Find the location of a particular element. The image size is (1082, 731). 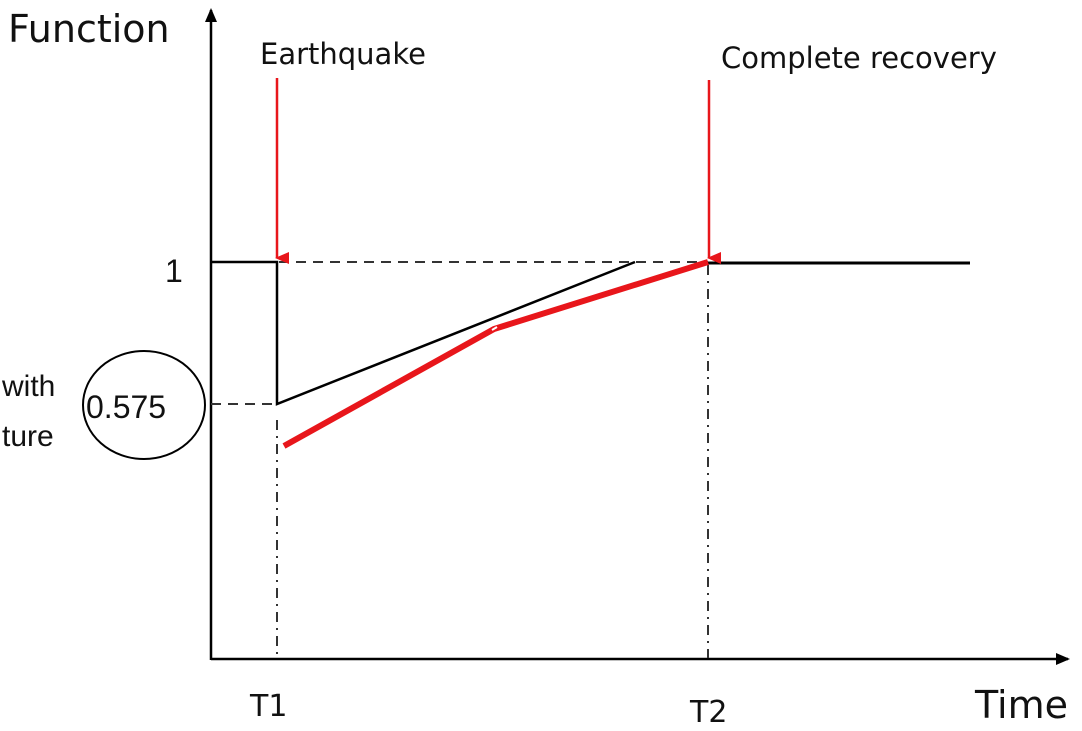

left-cut-label-line1: with is located at coordinates (28, 386).